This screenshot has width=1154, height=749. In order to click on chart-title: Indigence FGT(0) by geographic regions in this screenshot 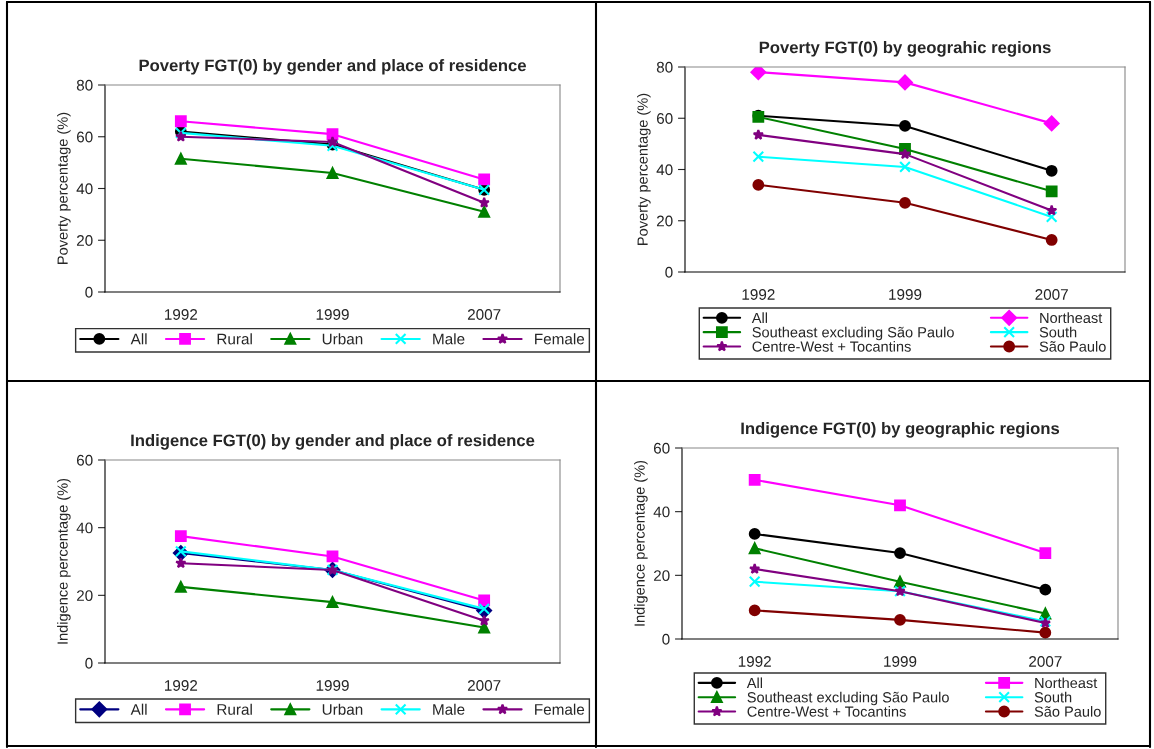, I will do `click(900, 430)`.